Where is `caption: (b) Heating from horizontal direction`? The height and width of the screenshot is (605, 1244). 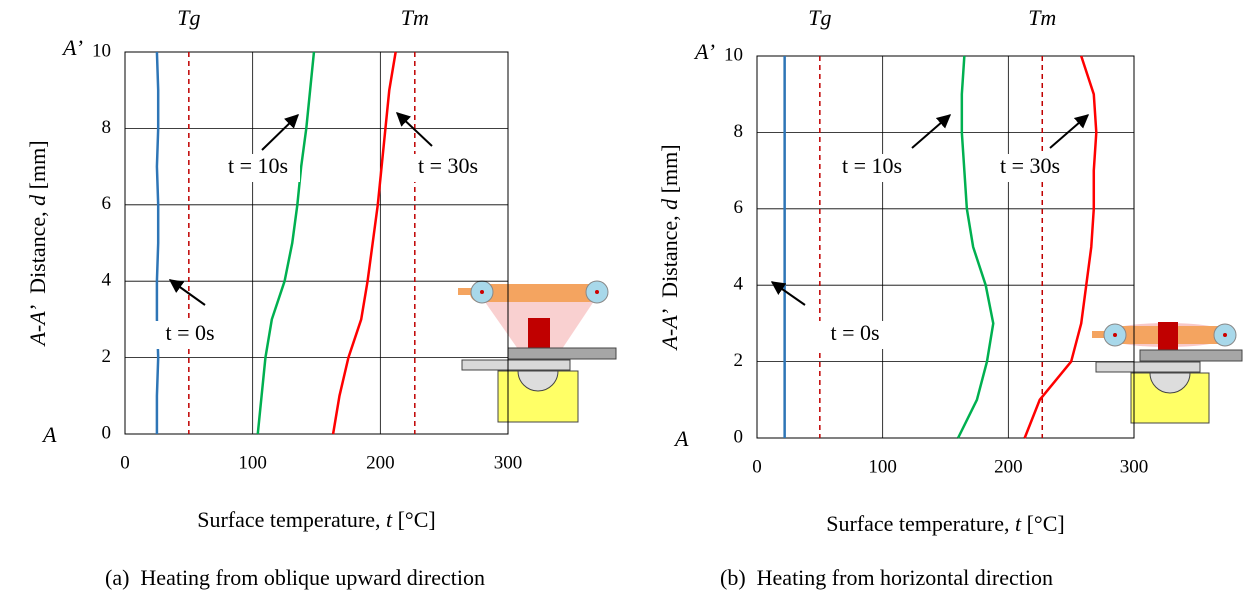
caption: (b) Heating from horizontal direction is located at coordinates (886, 577).